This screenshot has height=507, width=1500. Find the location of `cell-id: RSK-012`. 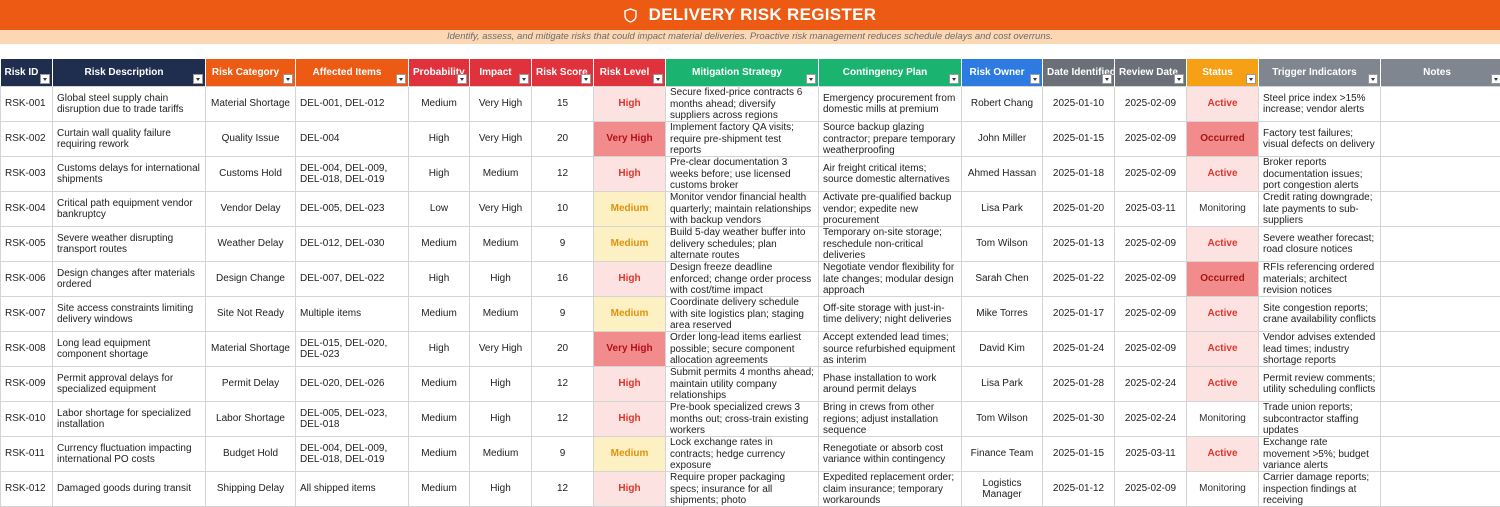

cell-id: RSK-012 is located at coordinates (27, 489).